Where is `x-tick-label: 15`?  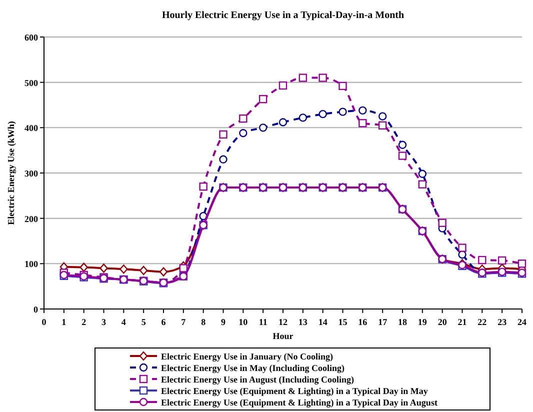
x-tick-label: 15 is located at coordinates (343, 322).